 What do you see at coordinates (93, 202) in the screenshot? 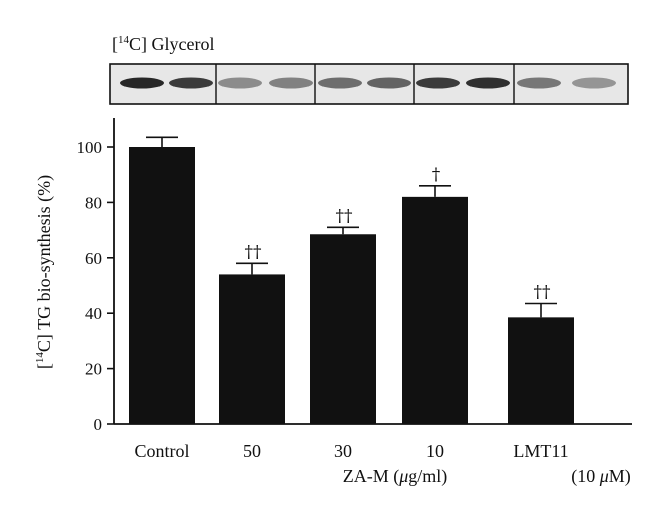
I see `y-tick-label-80: 80` at bounding box center [93, 202].